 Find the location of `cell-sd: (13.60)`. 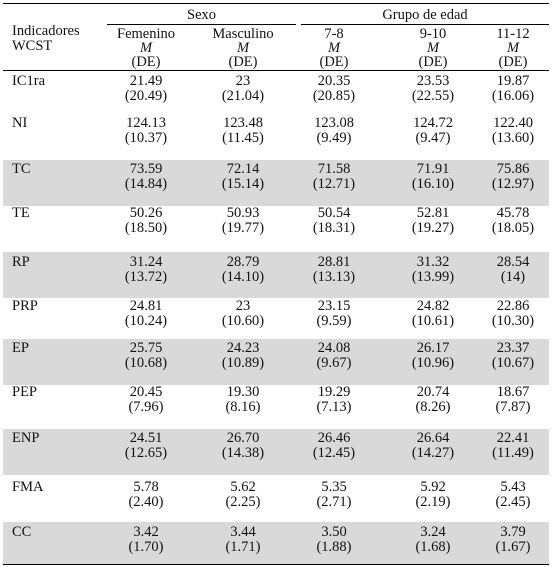

cell-sd: (13.60) is located at coordinates (513, 138).